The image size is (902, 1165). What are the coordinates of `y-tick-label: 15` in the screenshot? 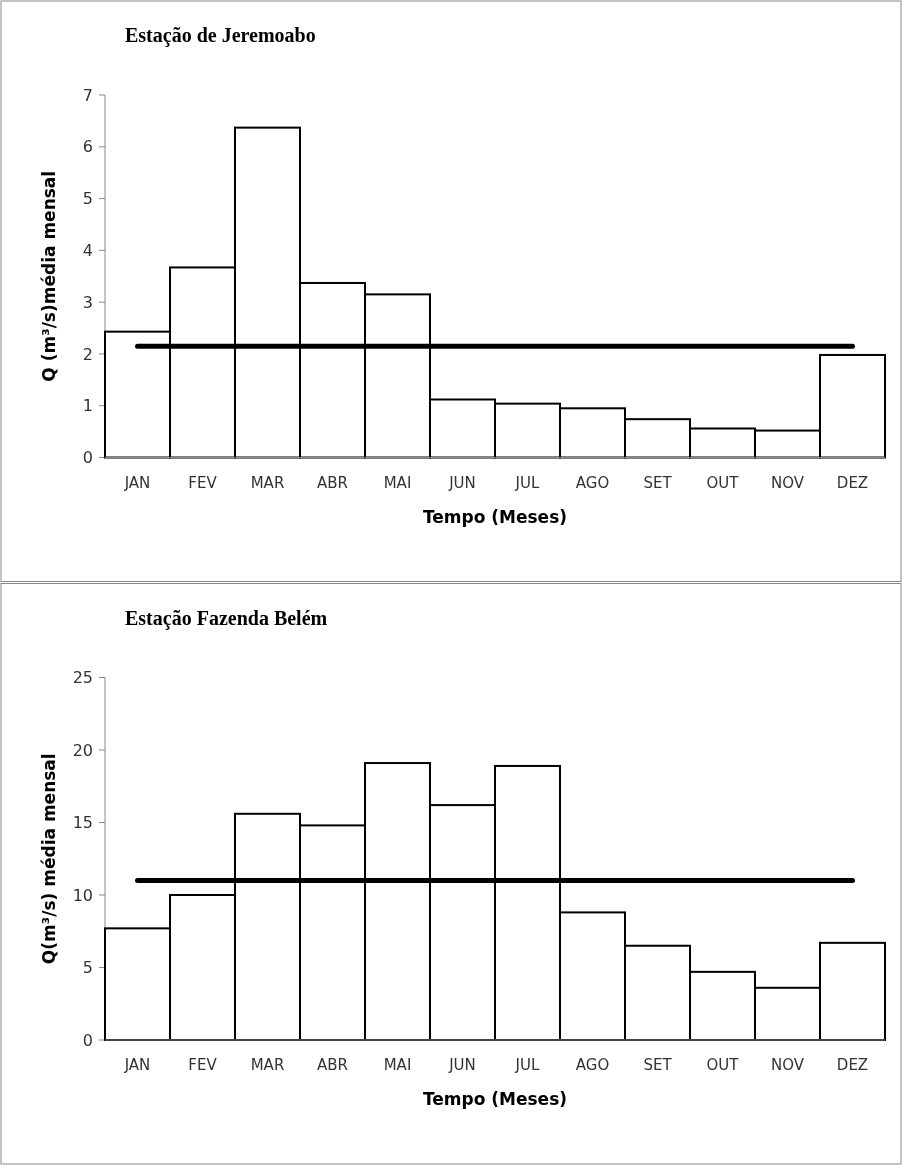 It's located at (82, 823).